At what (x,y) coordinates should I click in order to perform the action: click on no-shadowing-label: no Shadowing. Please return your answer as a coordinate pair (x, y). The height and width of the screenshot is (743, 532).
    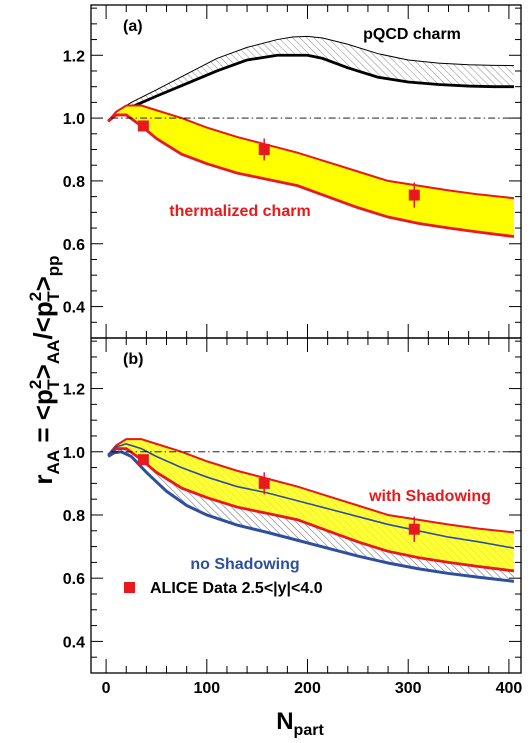
    Looking at the image, I should click on (244, 564).